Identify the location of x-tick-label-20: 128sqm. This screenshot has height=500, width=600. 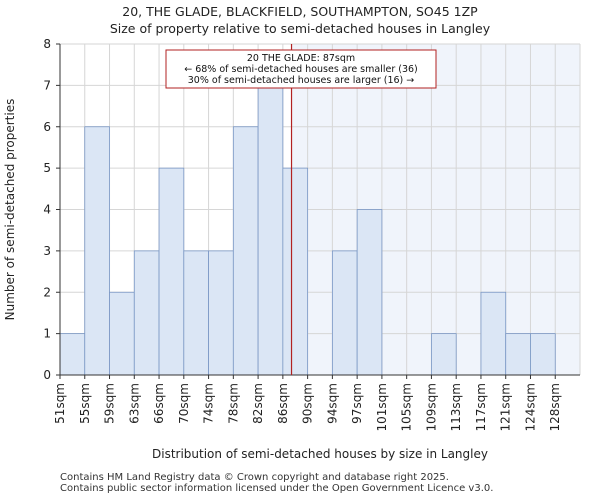
(555, 407).